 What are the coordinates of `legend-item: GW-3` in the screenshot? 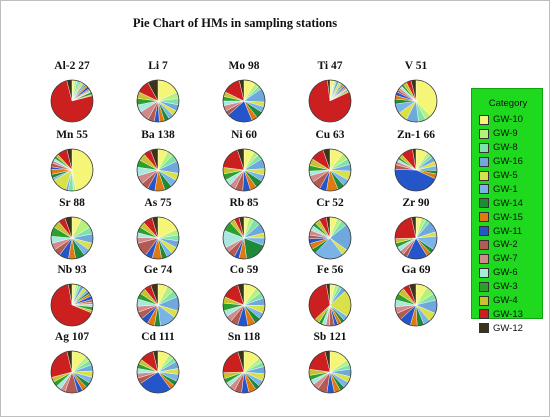 It's located at (501, 287).